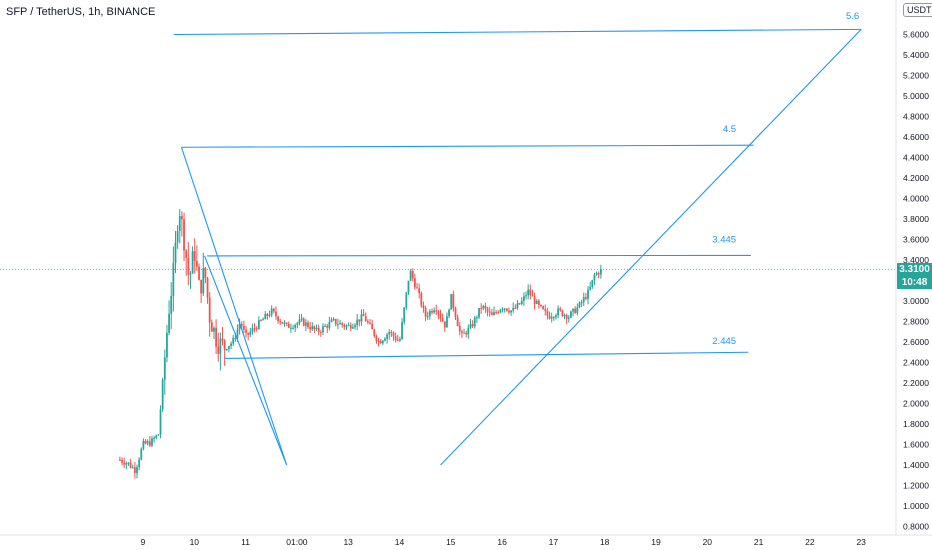 The height and width of the screenshot is (550, 932). What do you see at coordinates (917, 10) in the screenshot?
I see `currency-badge: USDT` at bounding box center [917, 10].